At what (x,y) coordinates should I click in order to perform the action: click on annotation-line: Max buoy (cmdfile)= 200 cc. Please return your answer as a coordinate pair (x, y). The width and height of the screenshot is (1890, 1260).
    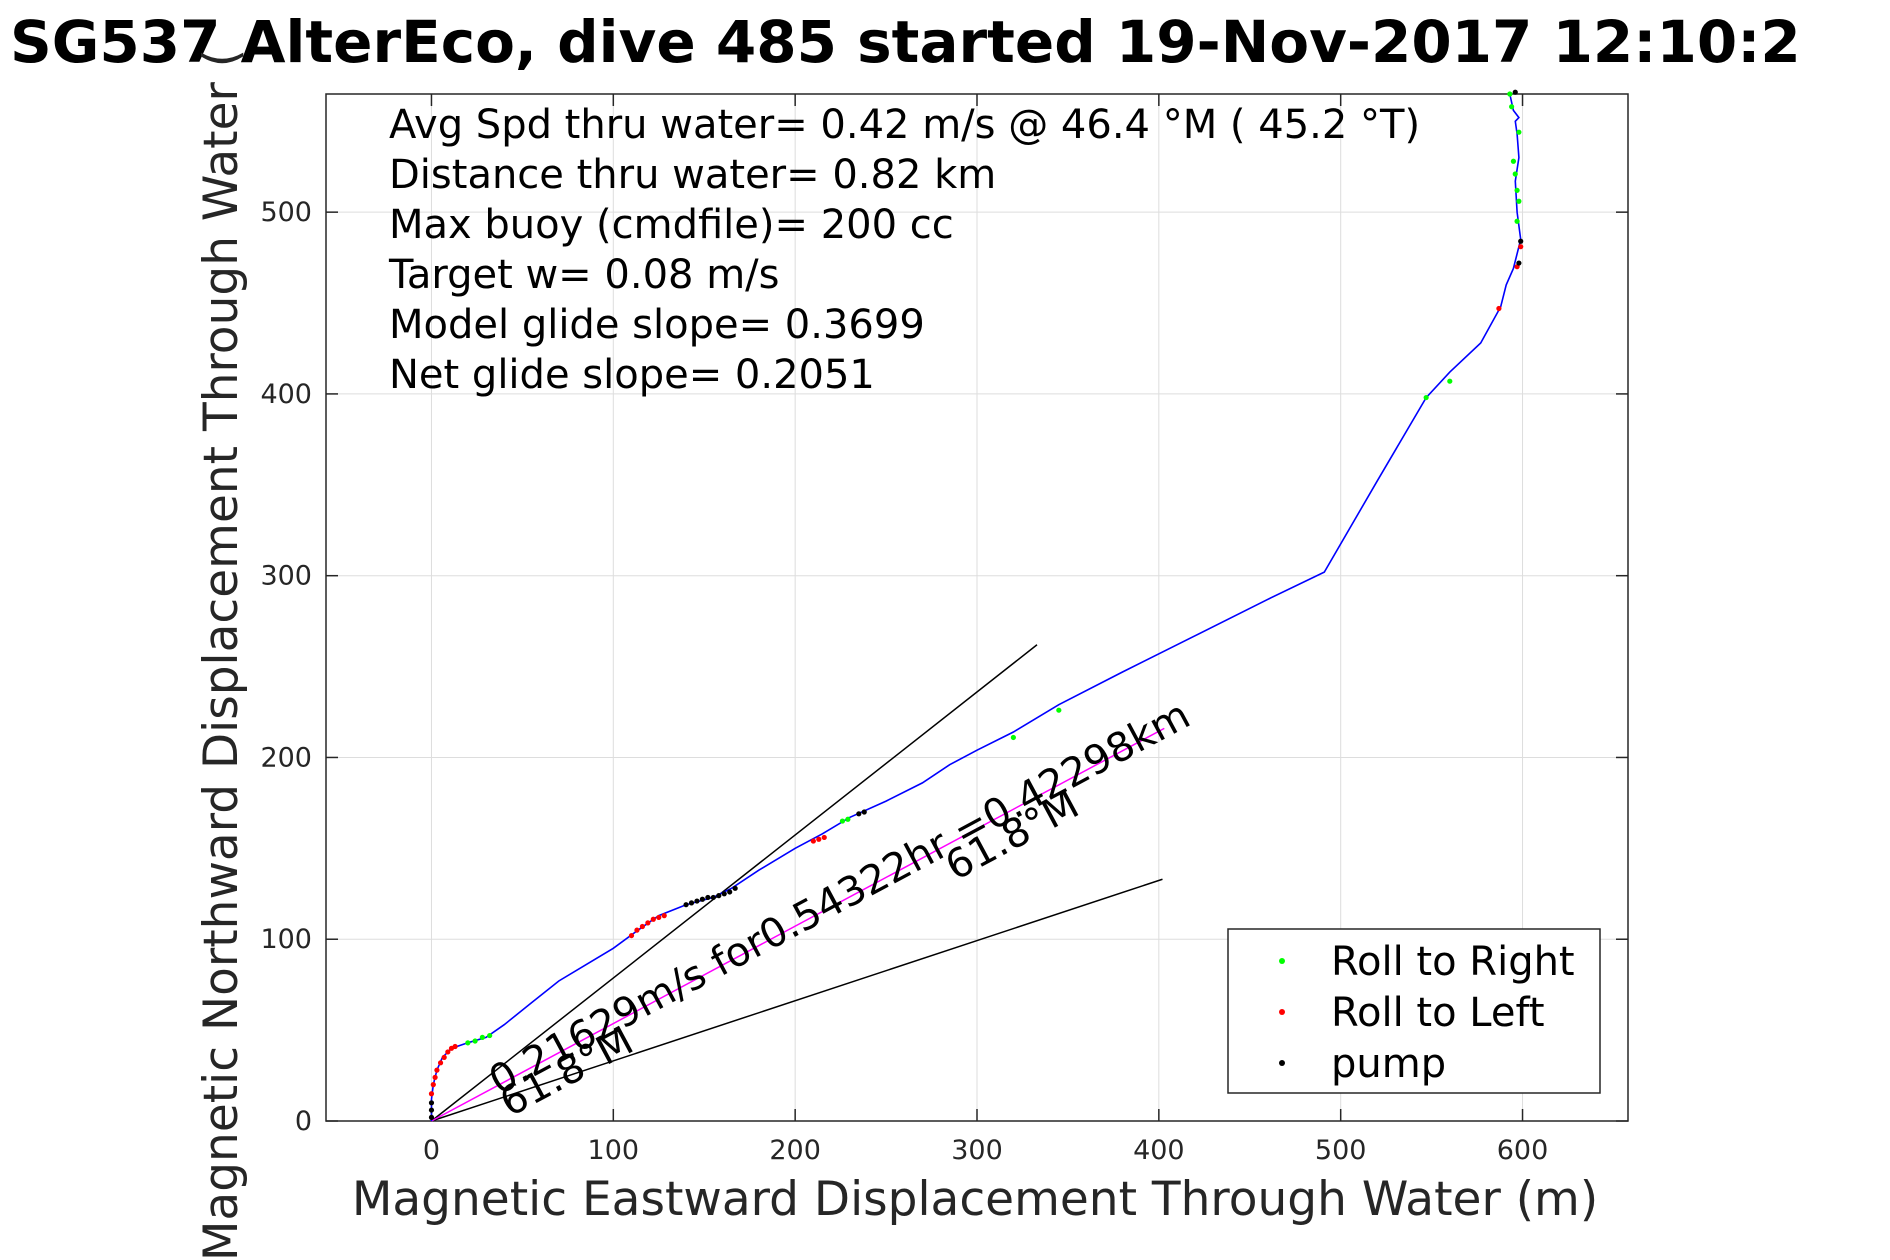
    Looking at the image, I should click on (671, 225).